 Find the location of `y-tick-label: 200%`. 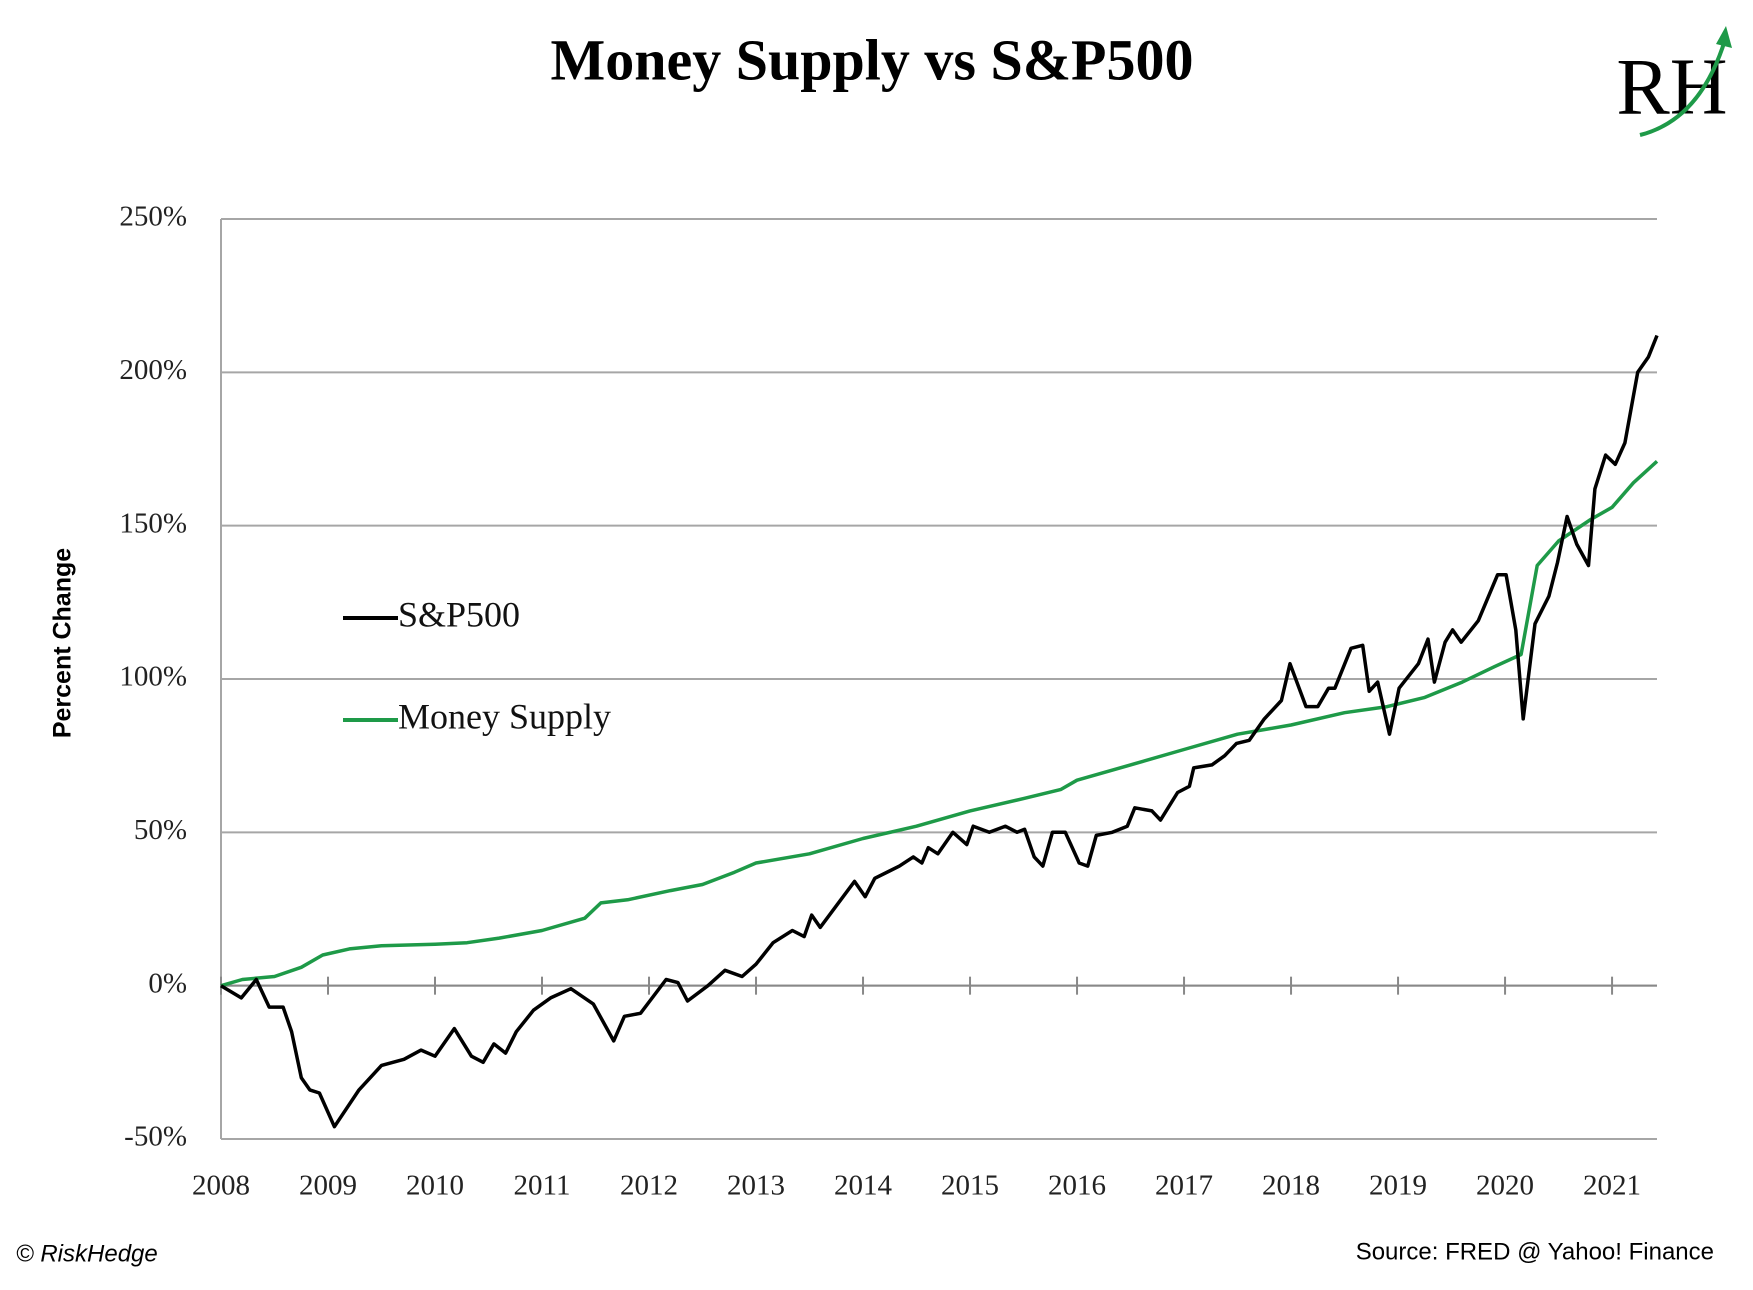

y-tick-label: 200% is located at coordinates (153, 370).